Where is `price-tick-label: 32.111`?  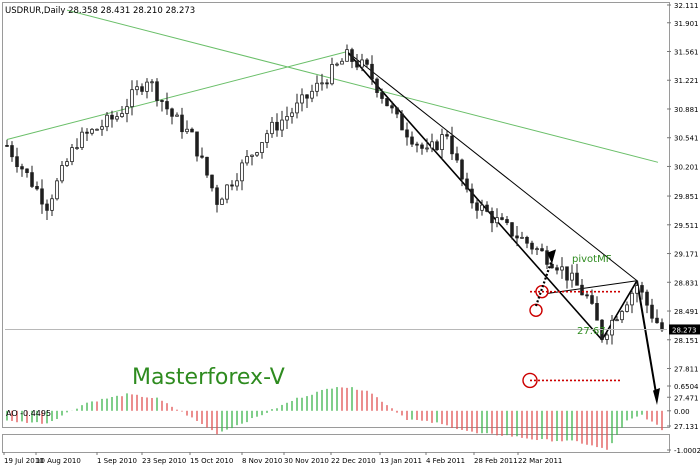
price-tick-label: 32.111 is located at coordinates (686, 6).